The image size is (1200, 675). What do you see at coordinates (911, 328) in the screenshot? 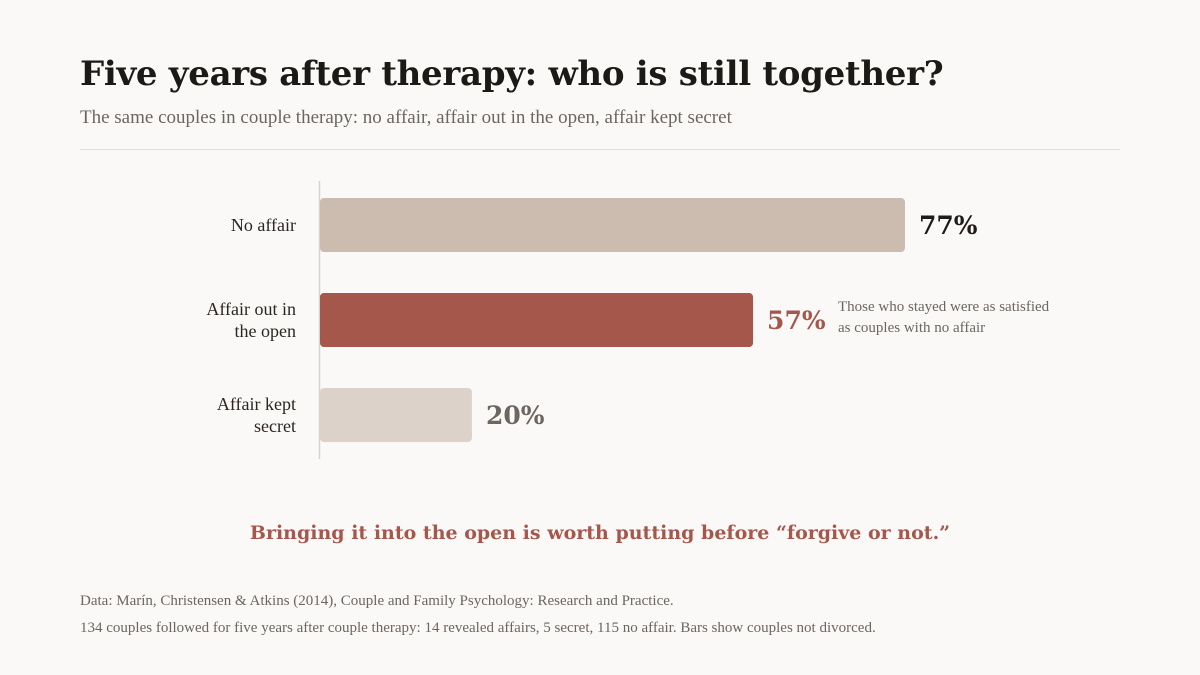
I see `annotation-line-1: as couples with no affair` at bounding box center [911, 328].